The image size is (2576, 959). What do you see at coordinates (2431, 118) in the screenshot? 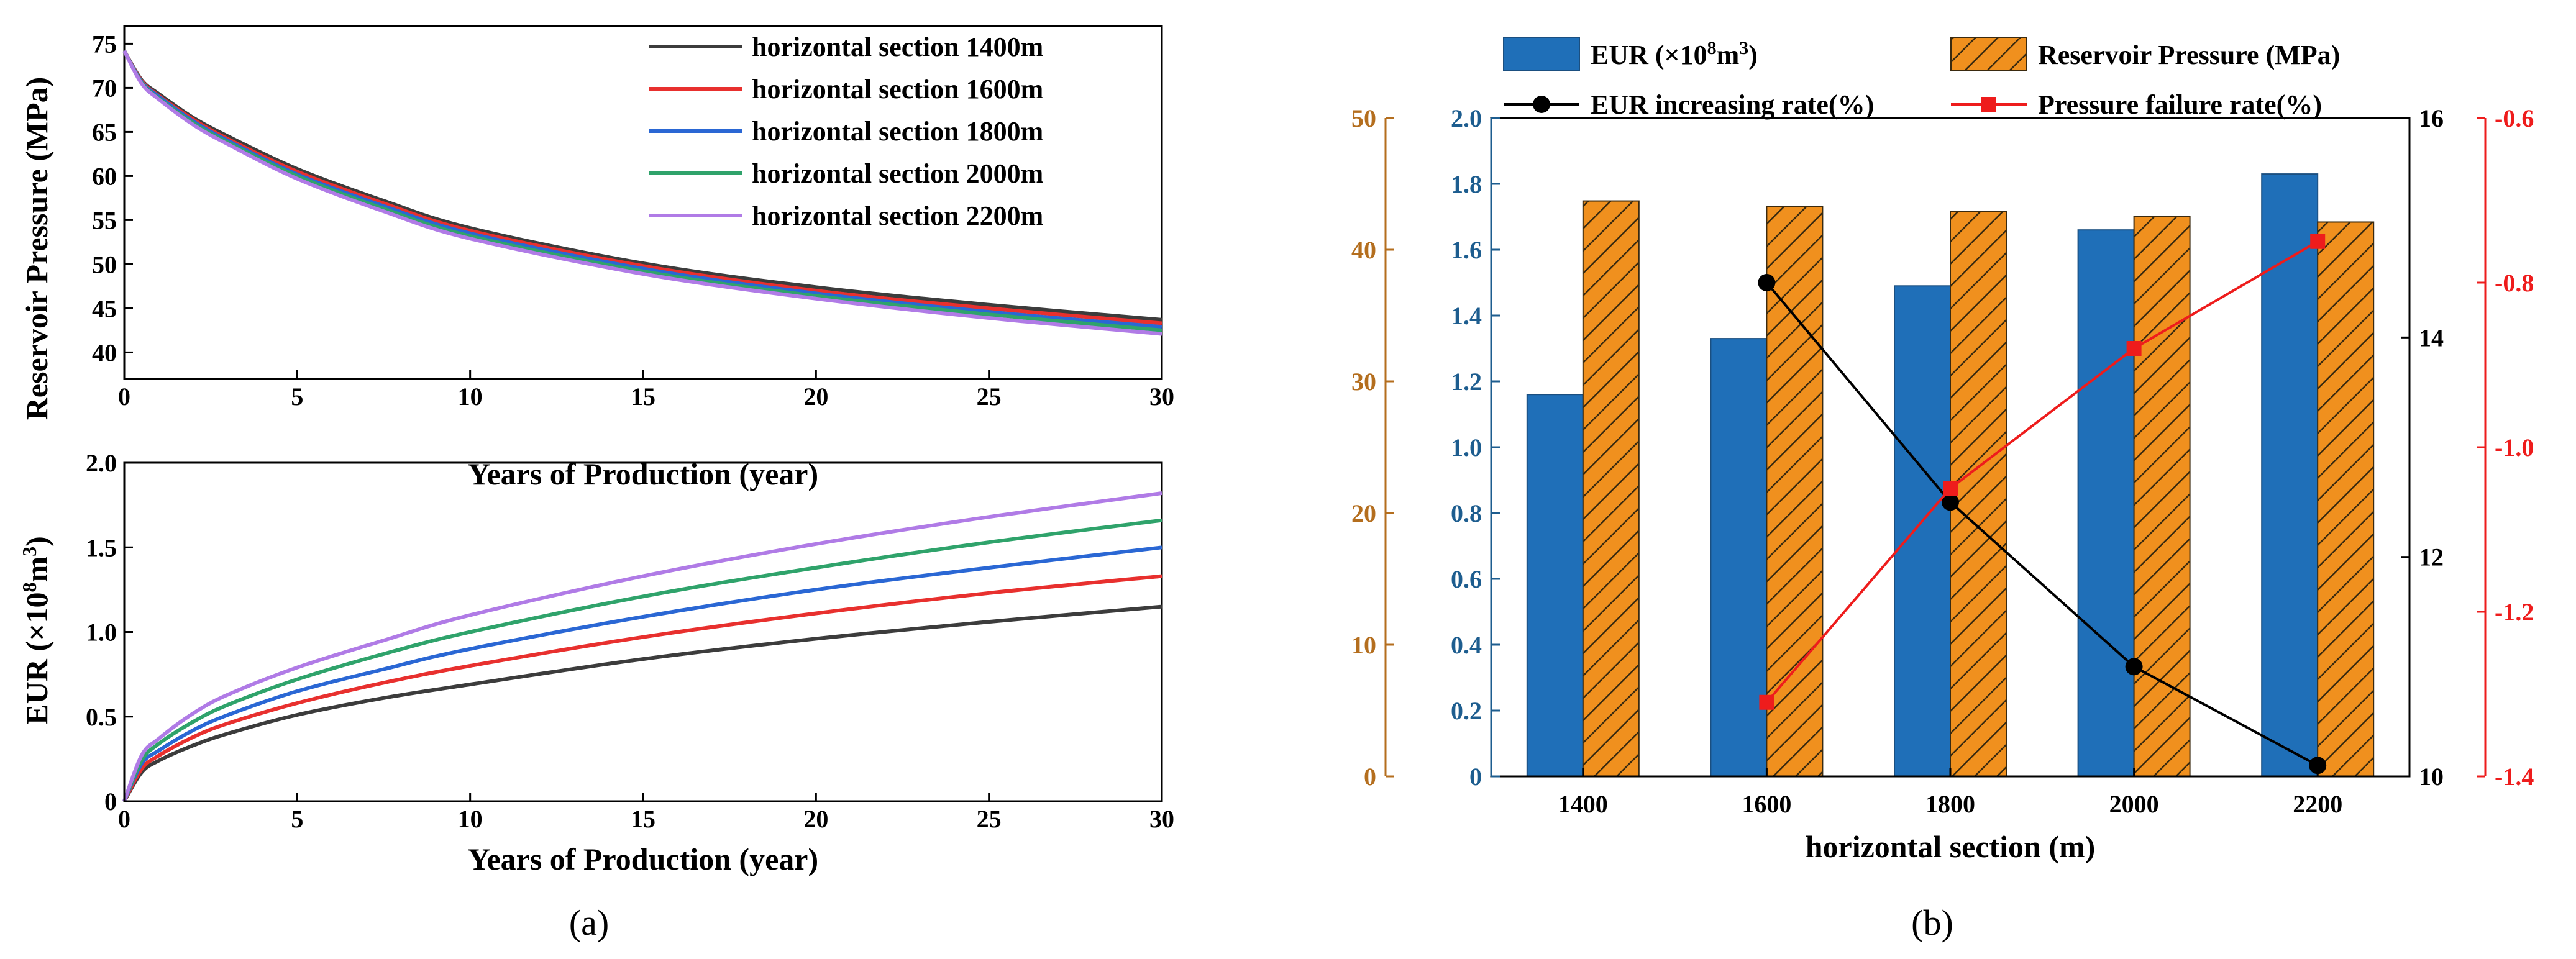
I see `eur-rate-axis-tick-label: 16` at bounding box center [2431, 118].